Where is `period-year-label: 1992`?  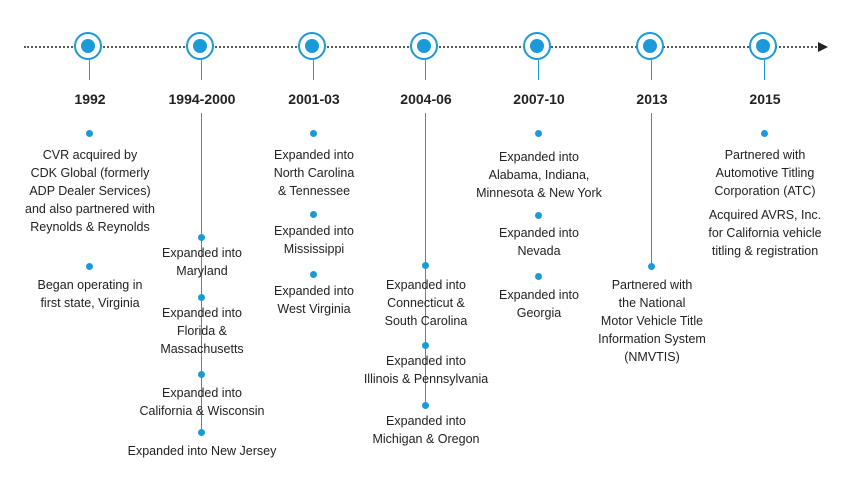
period-year-label: 1992 is located at coordinates (90, 99).